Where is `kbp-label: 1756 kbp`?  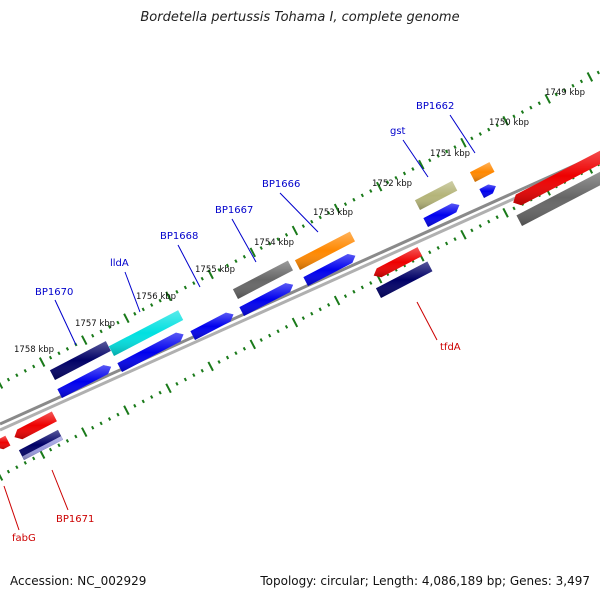
kbp-label: 1756 kbp is located at coordinates (156, 297).